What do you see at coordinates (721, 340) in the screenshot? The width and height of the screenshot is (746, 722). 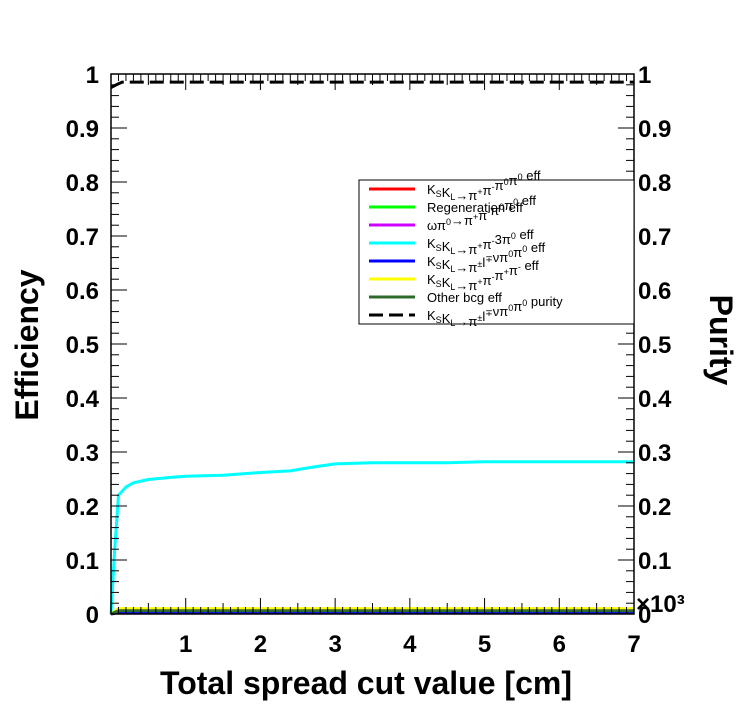 I see `y-axis-title-right: Purity` at bounding box center [721, 340].